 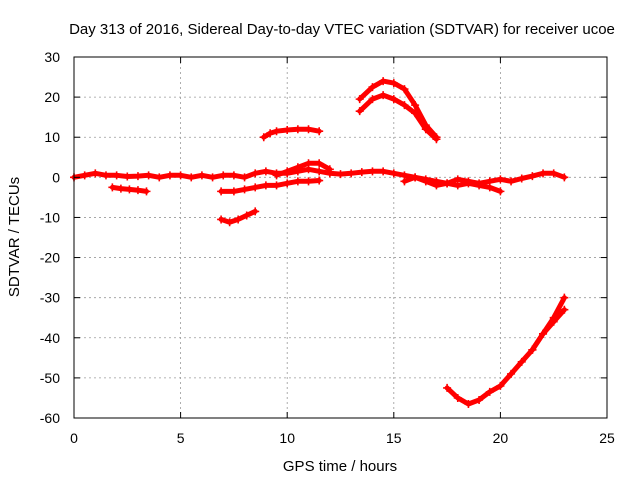 I want to click on x-axis-label: GPS time / hours, so click(x=340, y=466).